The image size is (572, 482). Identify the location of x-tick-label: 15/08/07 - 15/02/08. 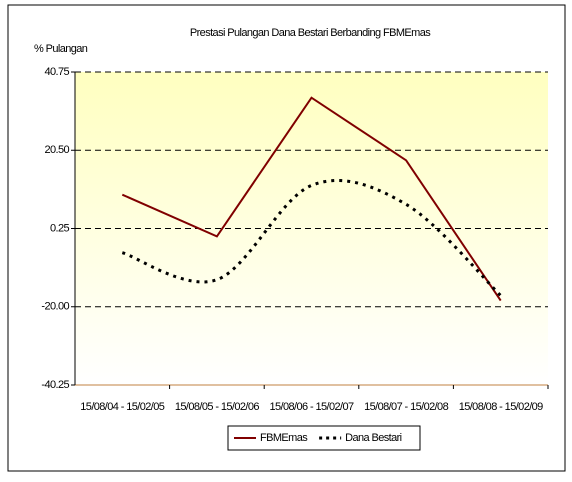
(406, 407).